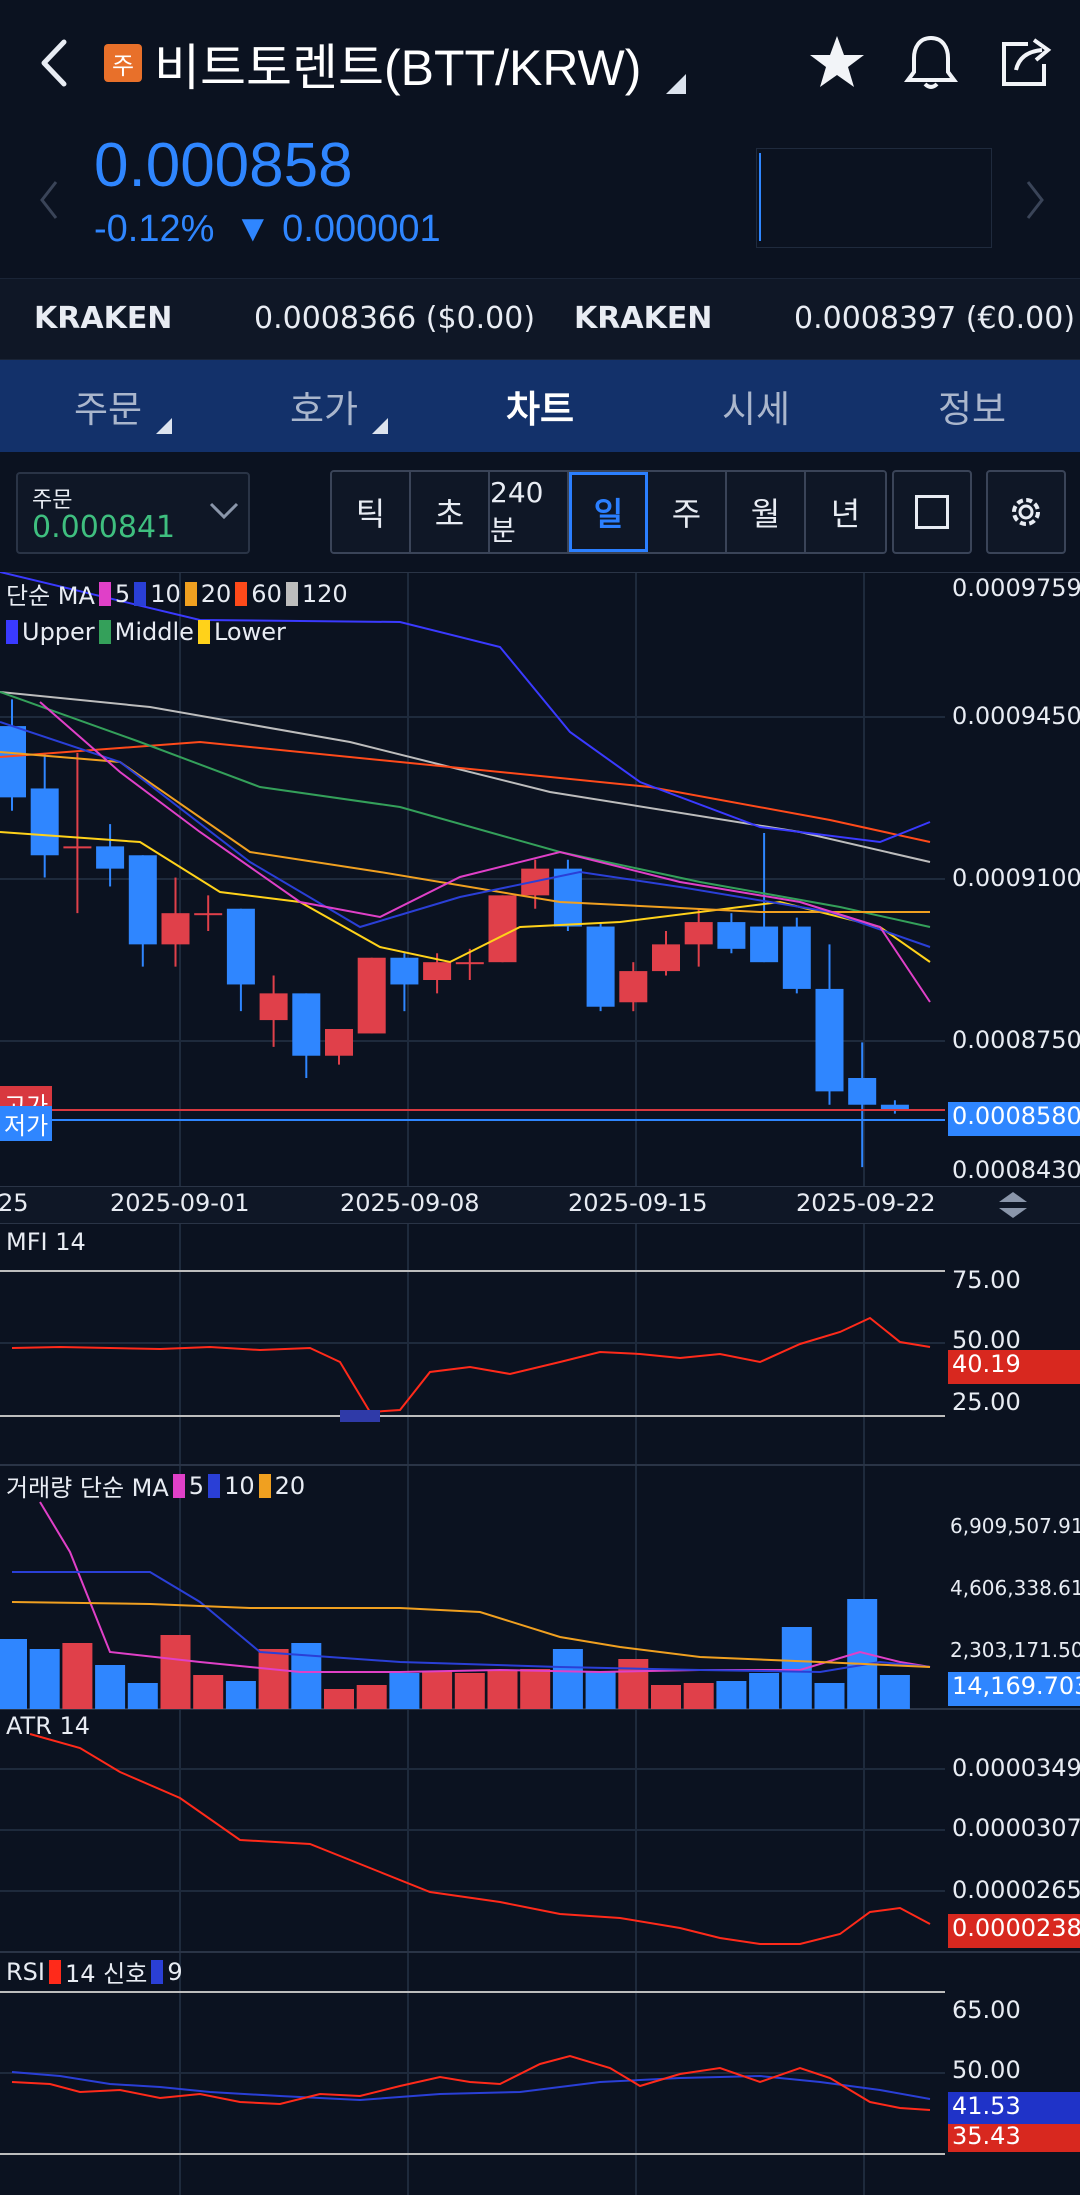  Describe the element at coordinates (471, 1634) in the screenshot. I see `volume-ma20-line` at that location.